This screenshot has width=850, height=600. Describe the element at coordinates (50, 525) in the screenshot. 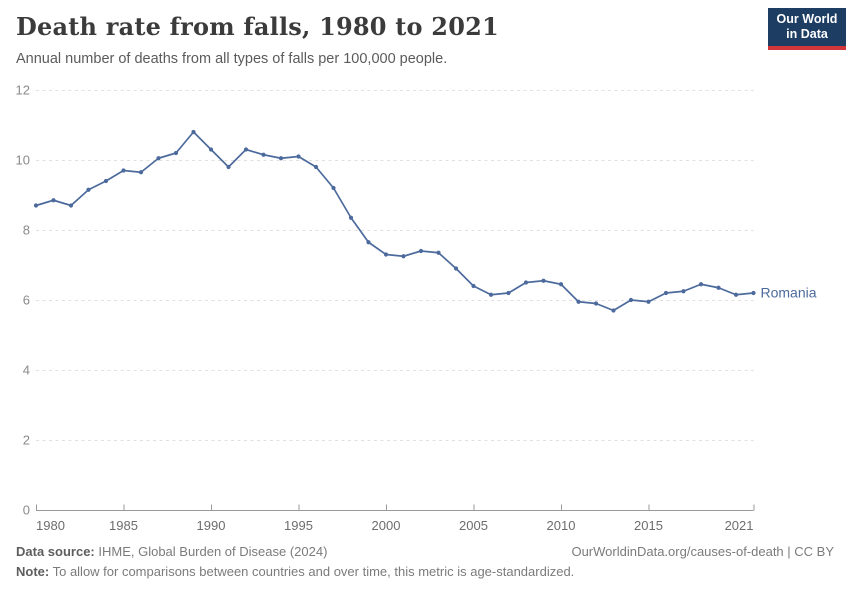

I see `x-axis-label: 1980` at that location.